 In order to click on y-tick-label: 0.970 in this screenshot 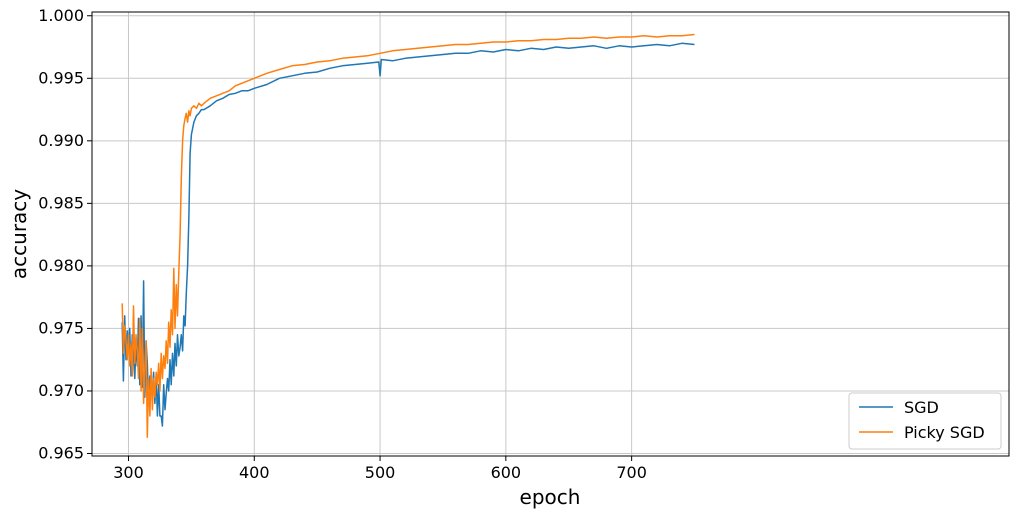, I will do `click(61, 390)`.